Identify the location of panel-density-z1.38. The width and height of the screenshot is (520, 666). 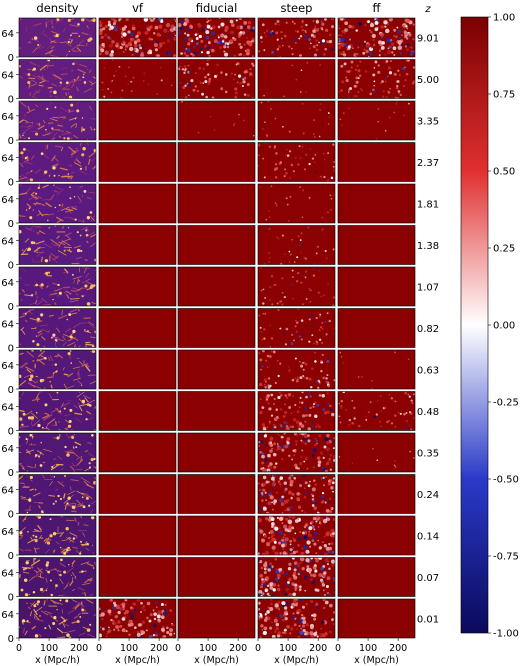
(57, 245).